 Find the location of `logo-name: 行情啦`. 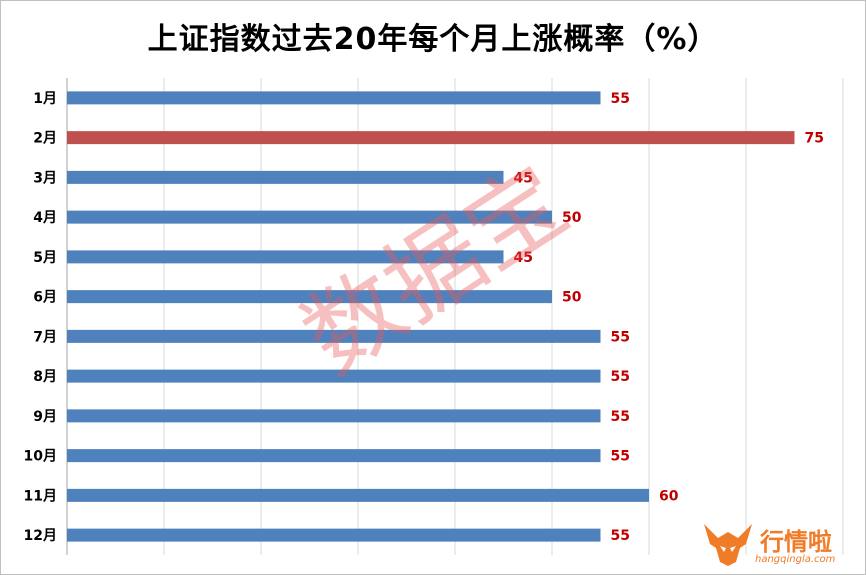

logo-name: 行情啦 is located at coordinates (796, 542).